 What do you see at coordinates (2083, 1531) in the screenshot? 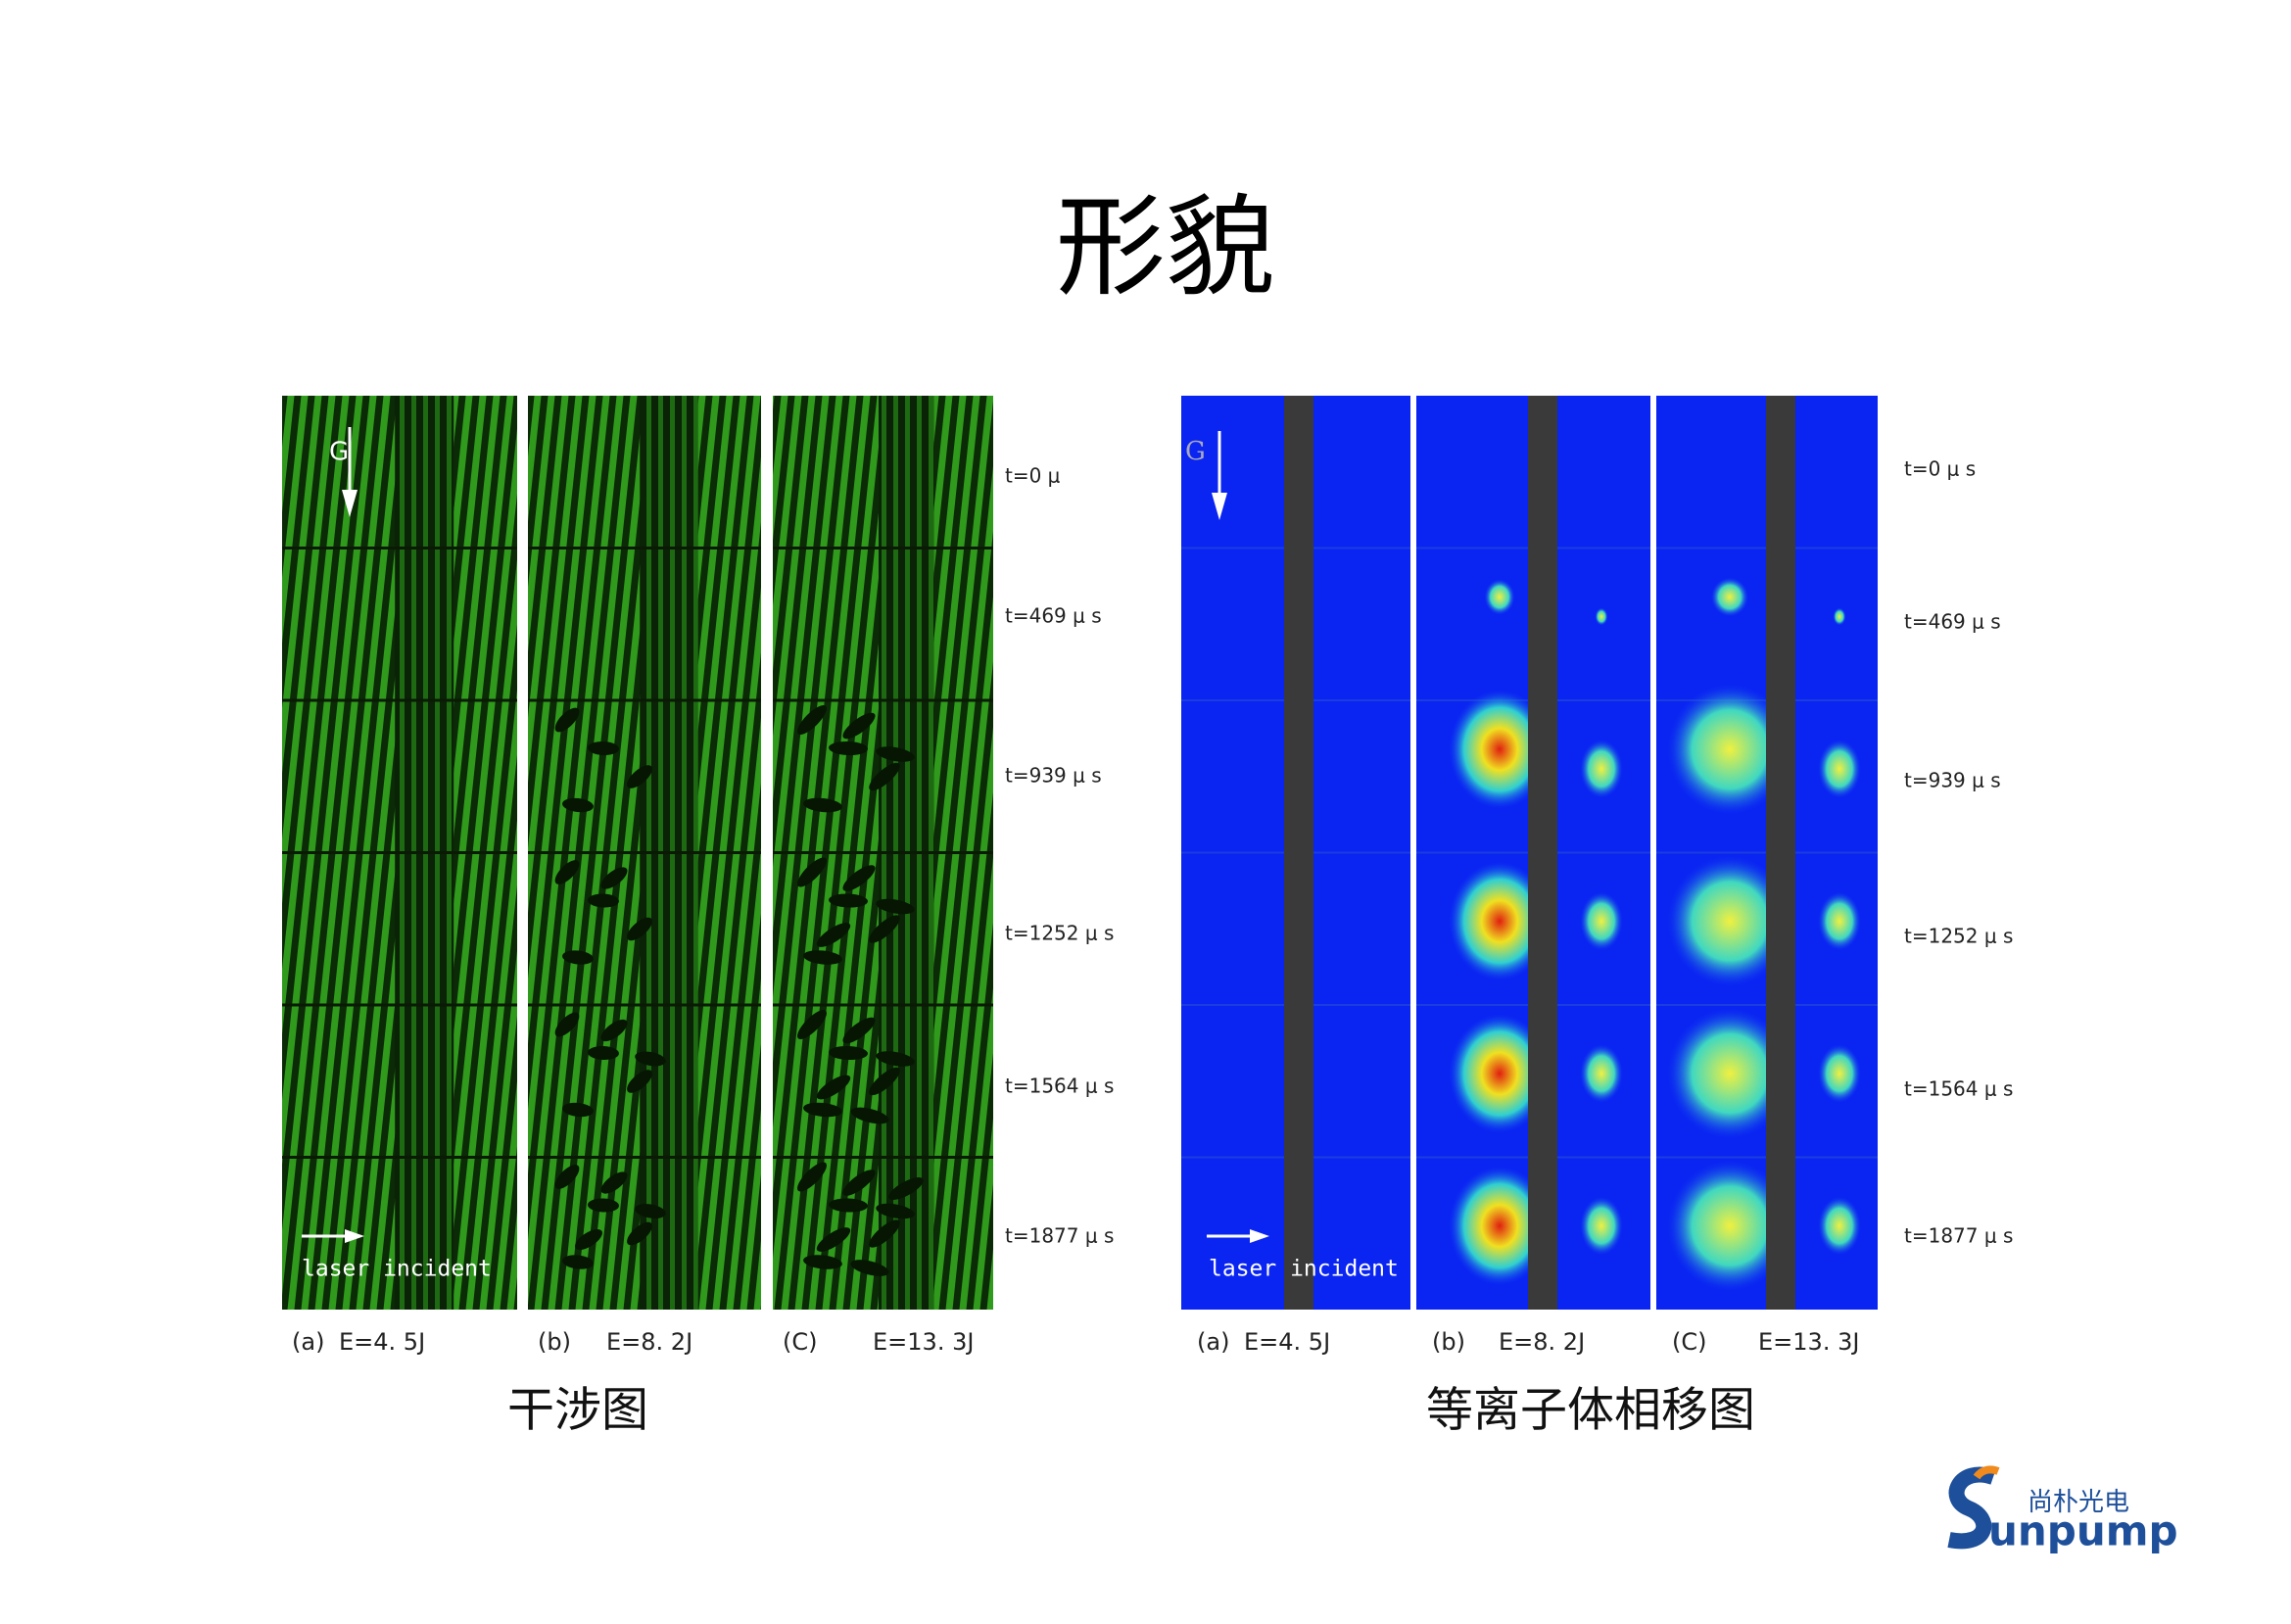
I see `logo-english: unpump` at bounding box center [2083, 1531].